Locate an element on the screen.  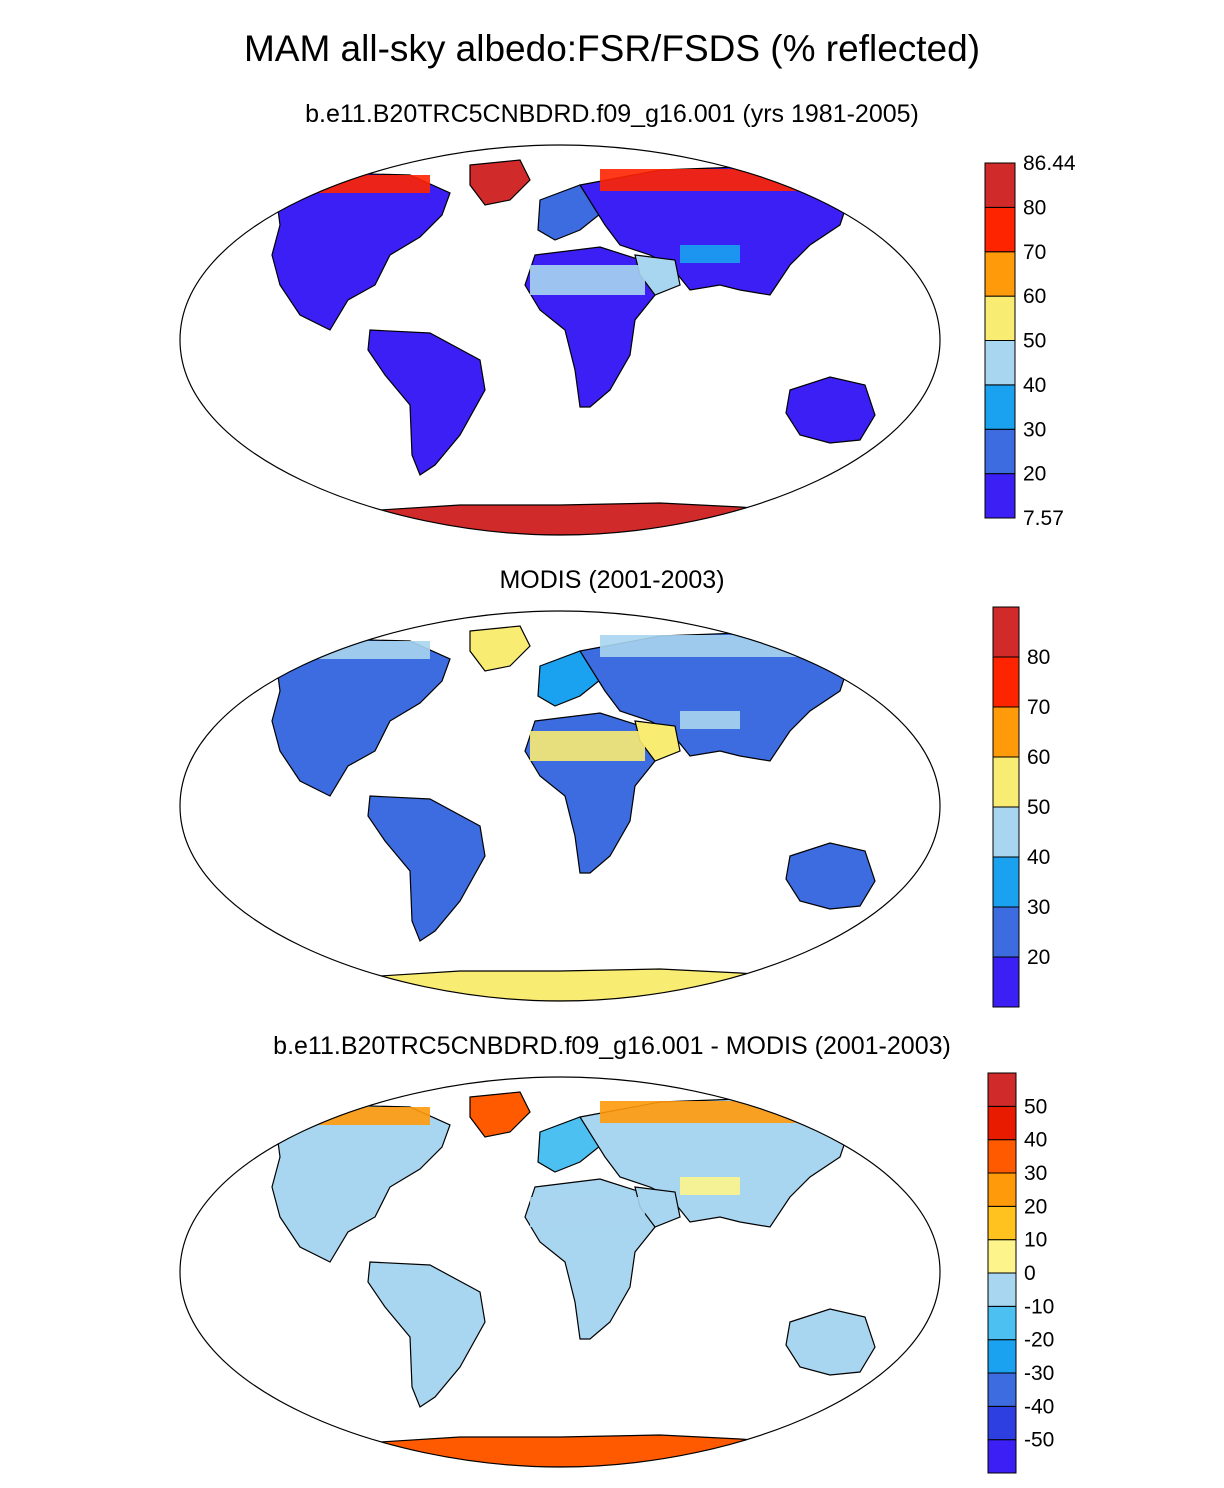
colorbar-label: -40 is located at coordinates (1039, 1406).